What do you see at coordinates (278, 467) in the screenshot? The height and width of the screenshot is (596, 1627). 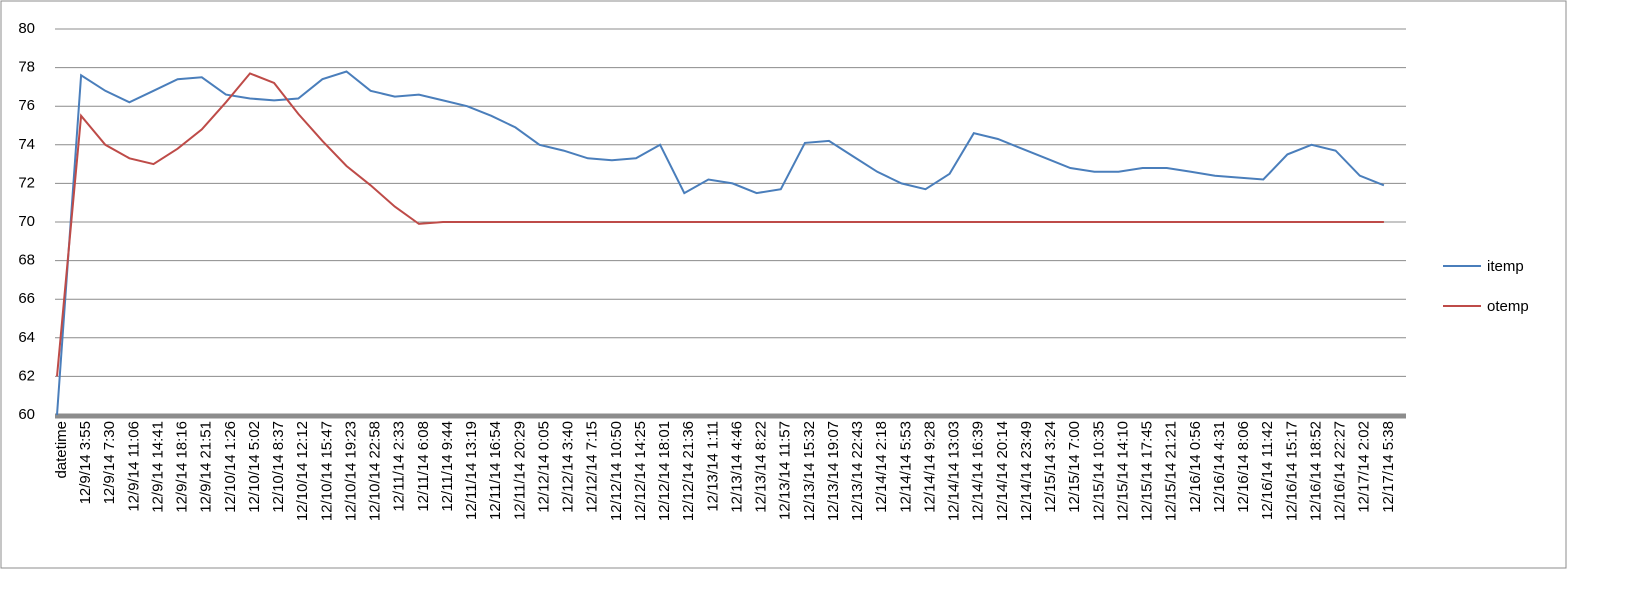 I see `x-tick-label: 12/10/14 8:37` at bounding box center [278, 467].